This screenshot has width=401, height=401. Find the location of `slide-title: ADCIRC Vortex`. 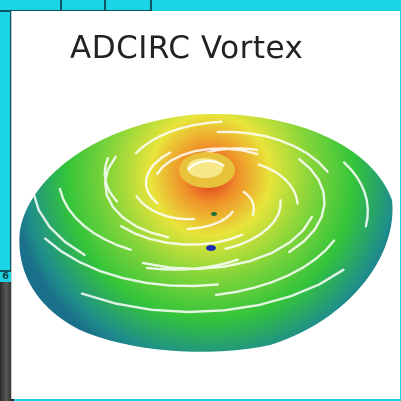

slide-title: ADCIRC Vortex is located at coordinates (187, 48).